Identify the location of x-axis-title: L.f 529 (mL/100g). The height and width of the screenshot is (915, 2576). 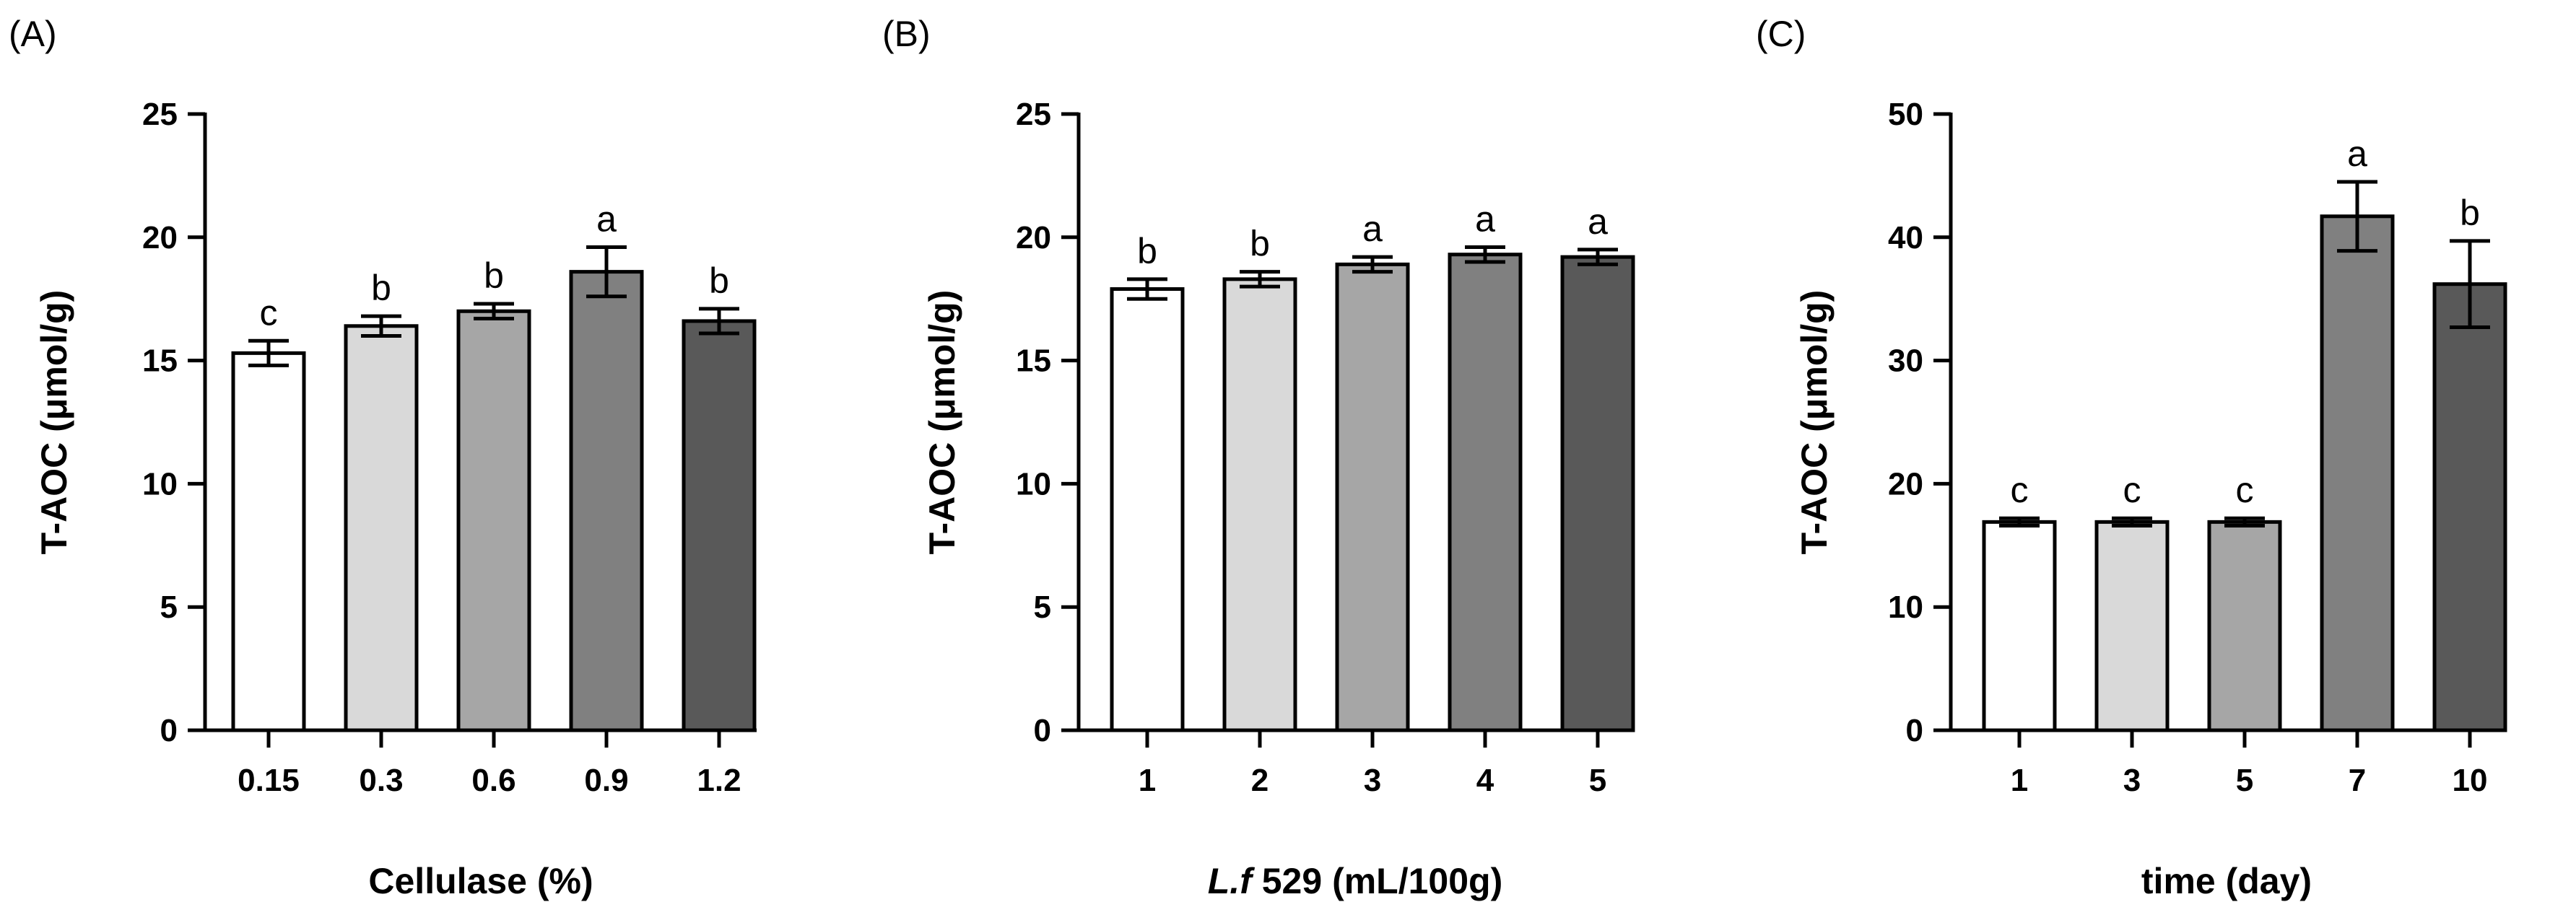
(1355, 881).